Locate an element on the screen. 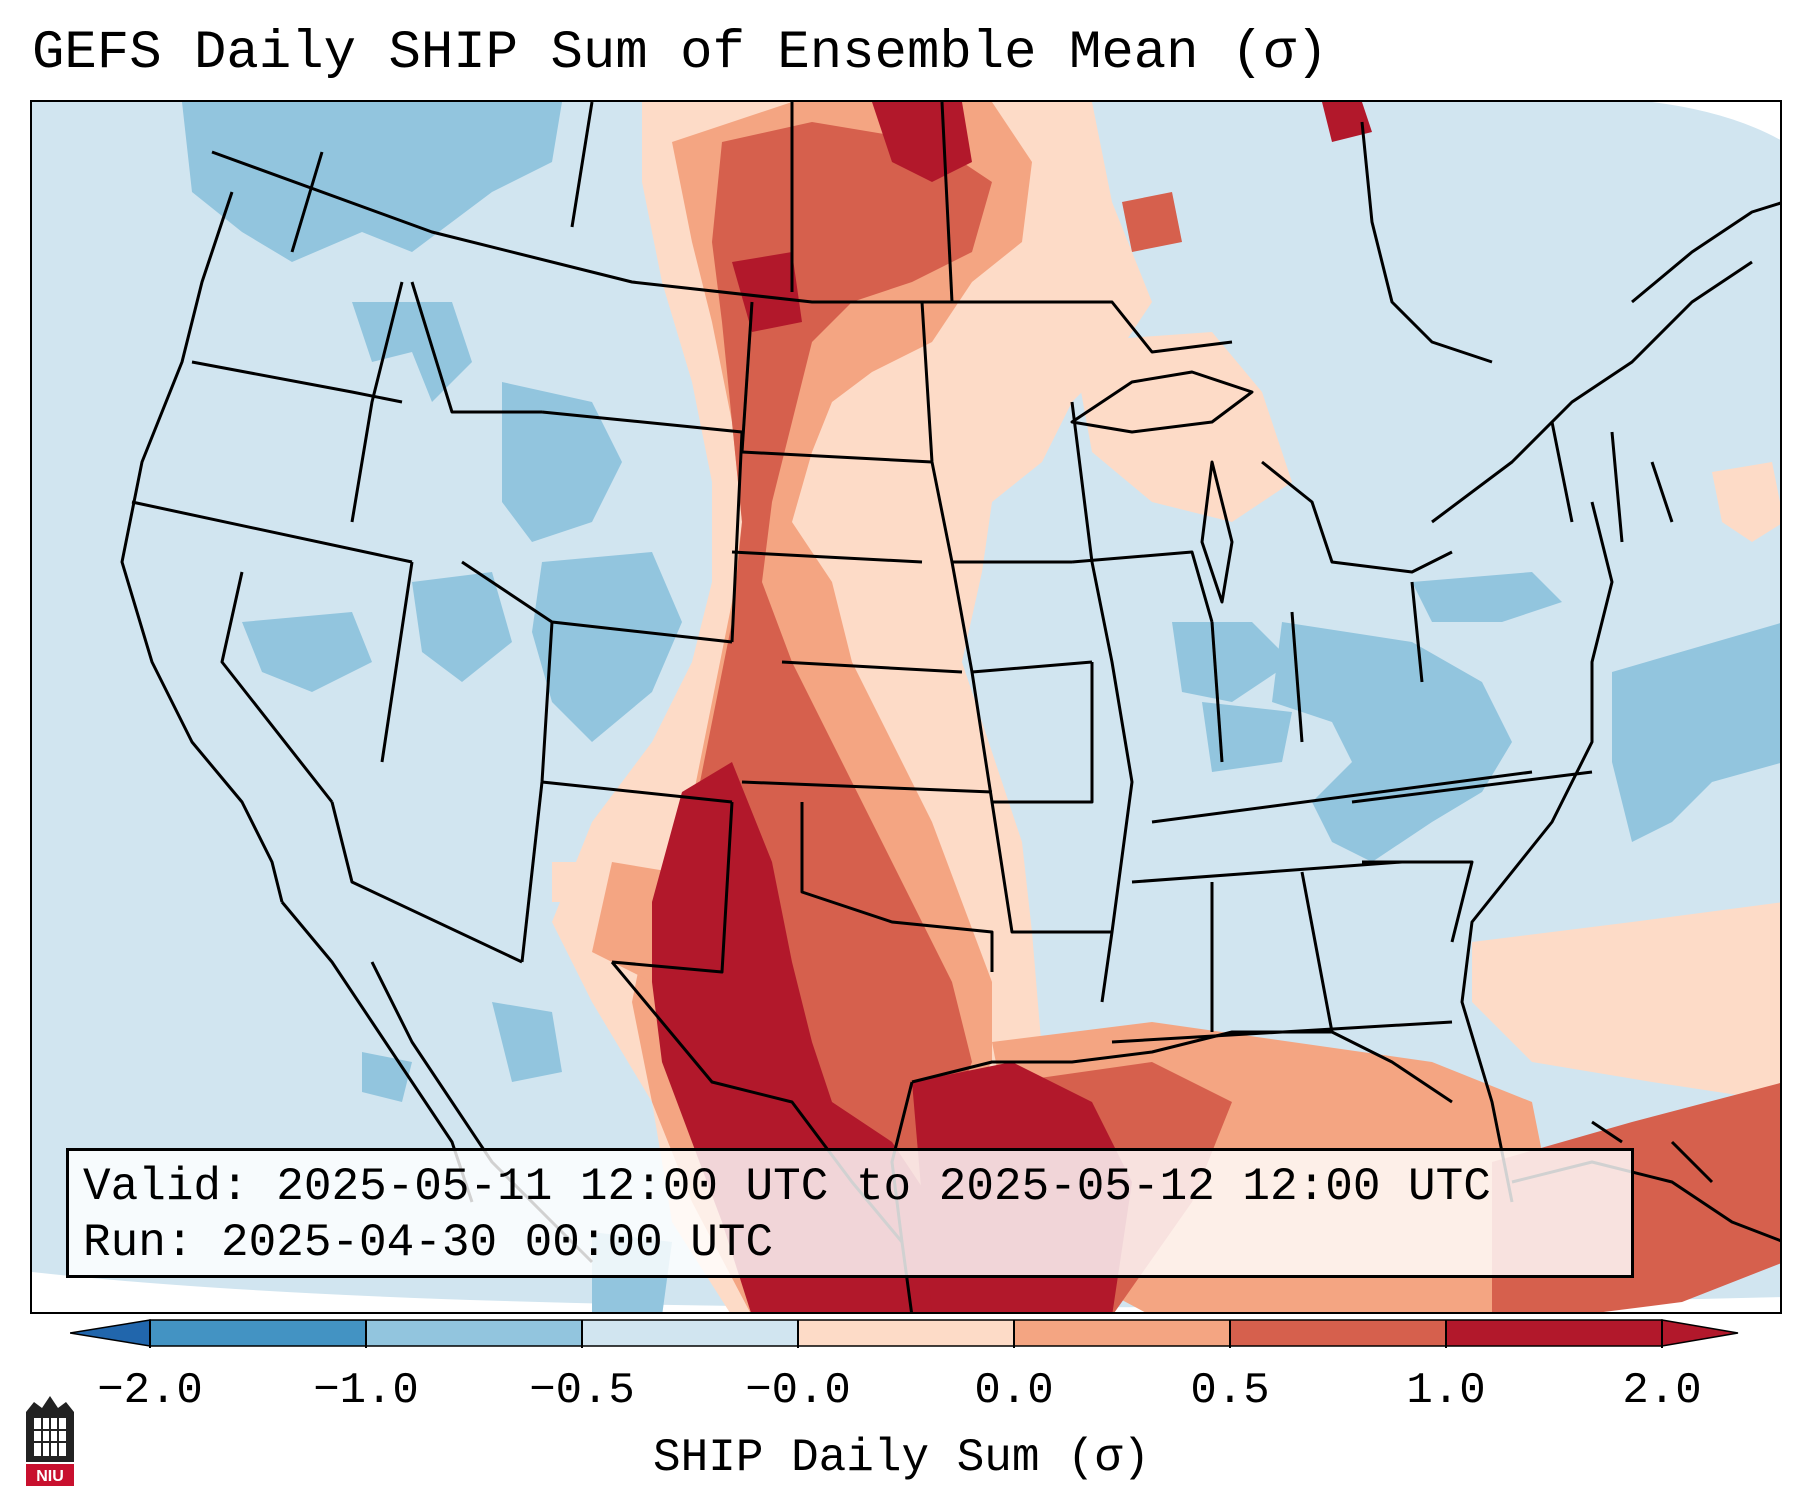  arizona-weak-positive is located at coordinates (582, 882).